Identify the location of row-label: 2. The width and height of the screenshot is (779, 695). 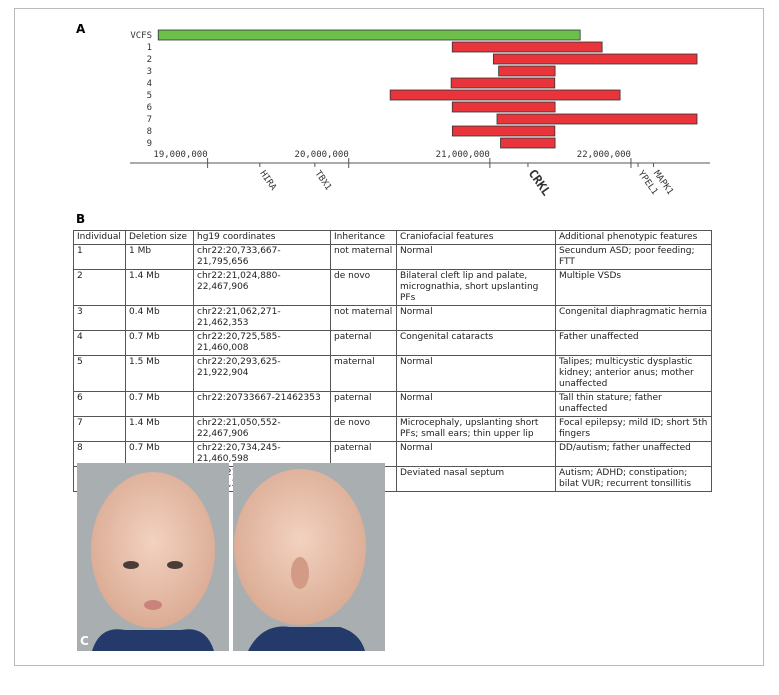
(149, 60).